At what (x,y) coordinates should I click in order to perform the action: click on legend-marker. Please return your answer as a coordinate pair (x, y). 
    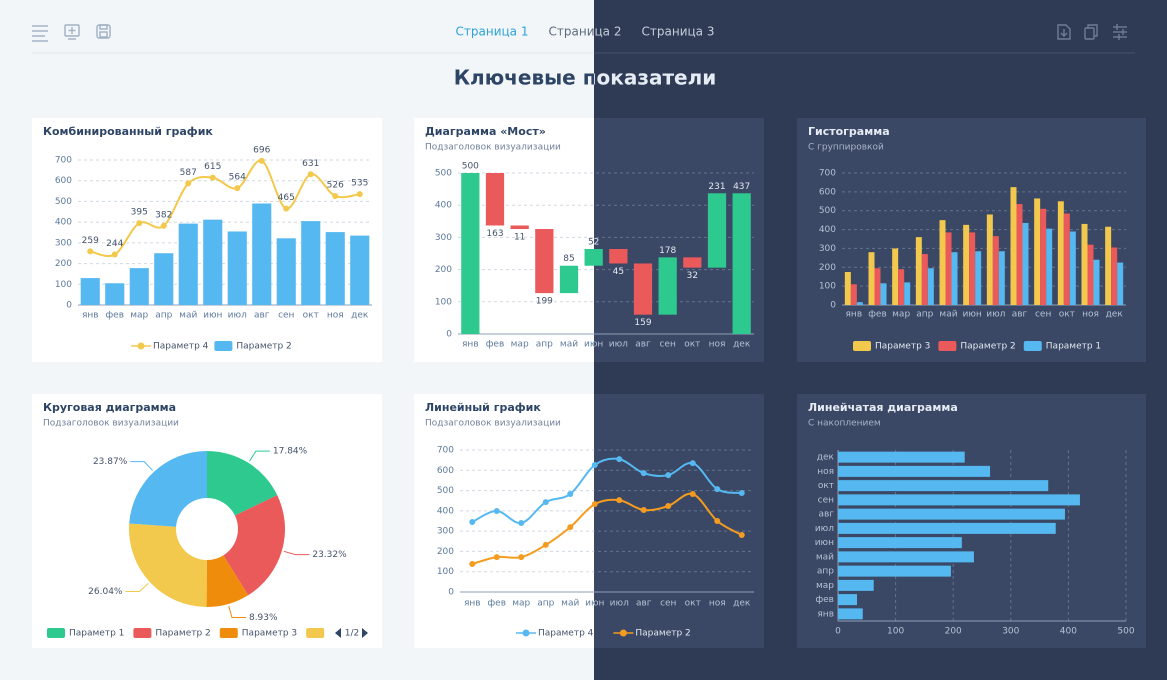
    Looking at the image, I should click on (526, 633).